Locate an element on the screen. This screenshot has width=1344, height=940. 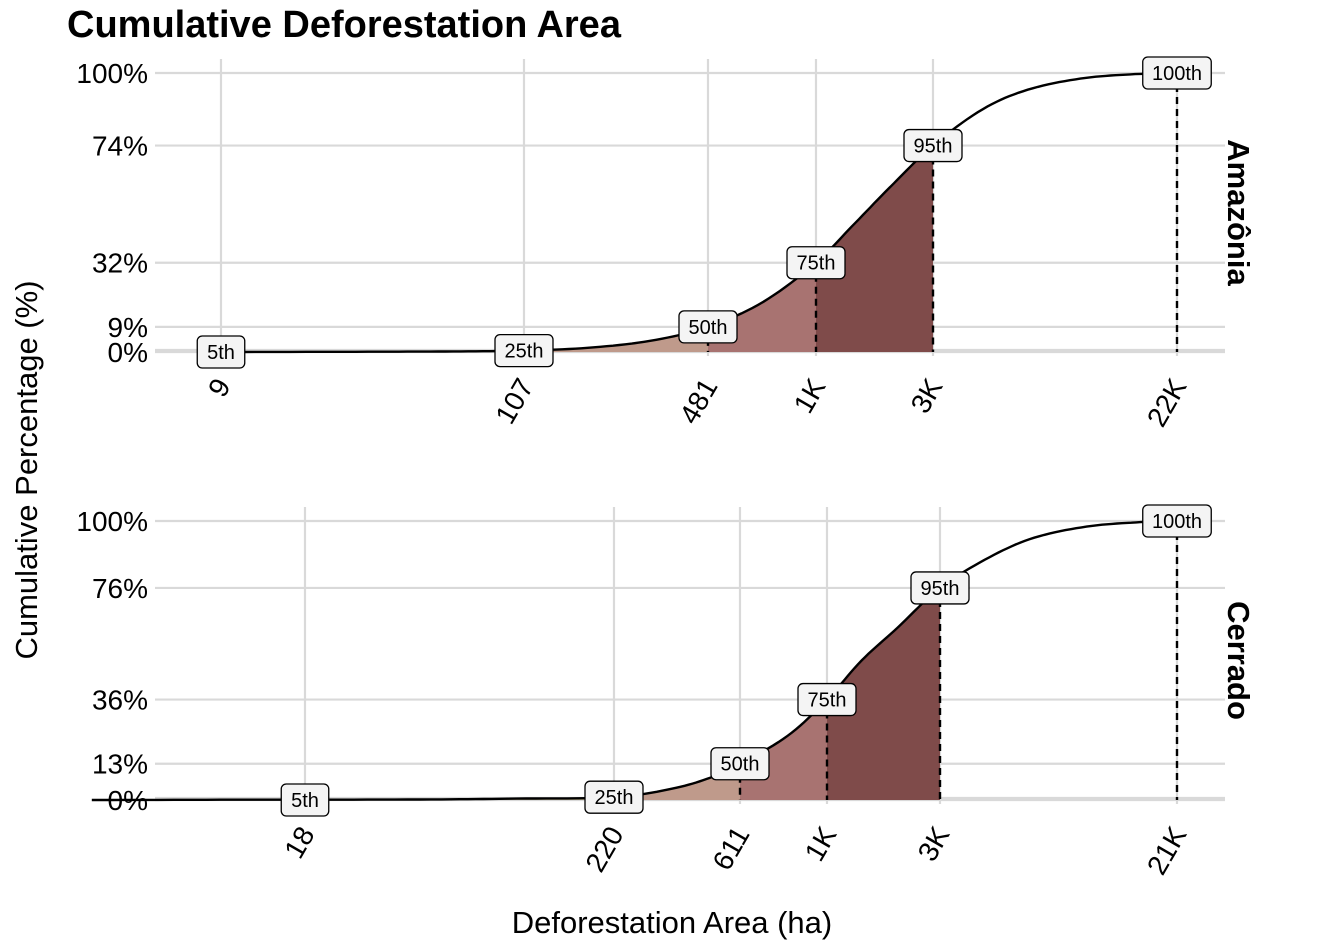
x-tick-label: 22K is located at coordinates (1167, 402).